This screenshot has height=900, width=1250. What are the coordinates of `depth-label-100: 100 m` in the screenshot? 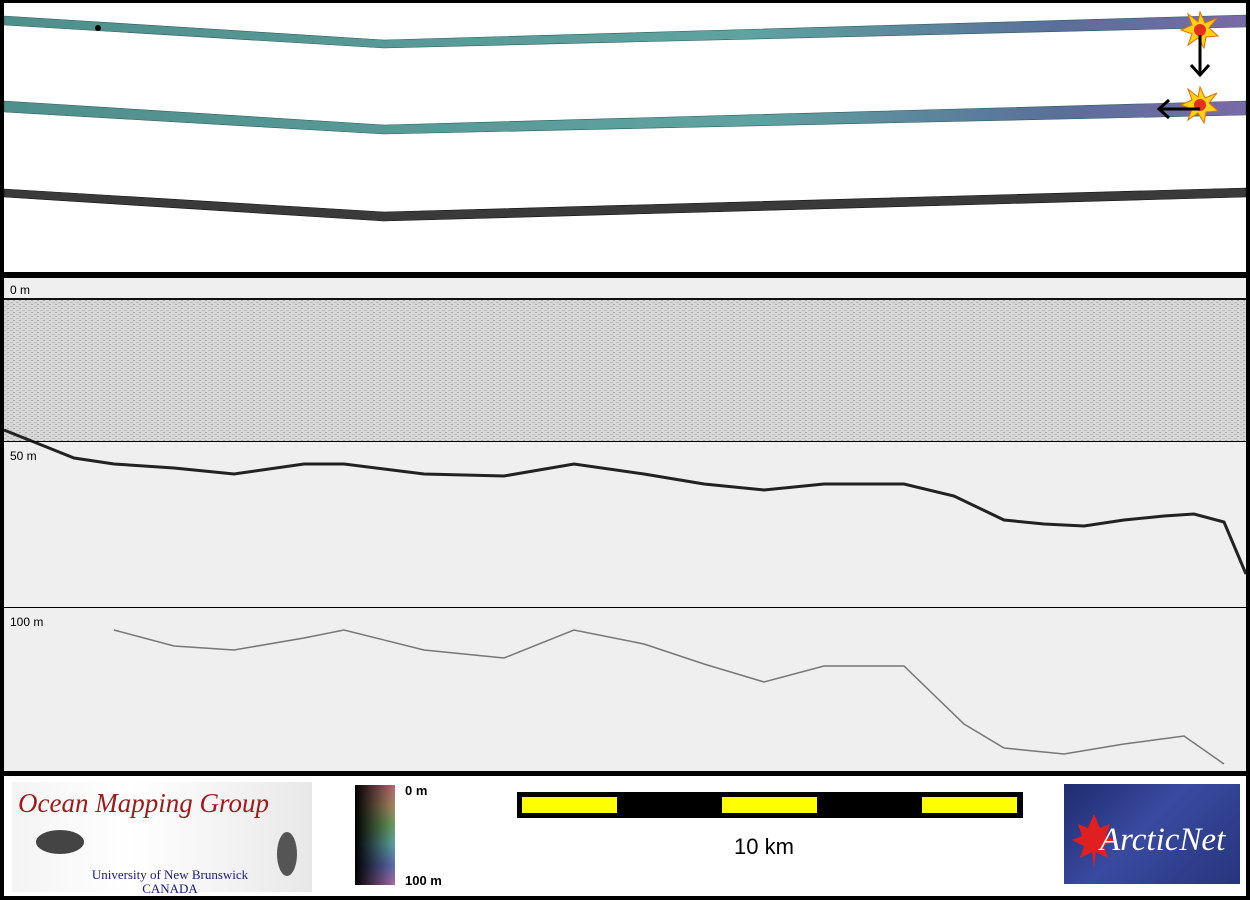 It's located at (27, 622).